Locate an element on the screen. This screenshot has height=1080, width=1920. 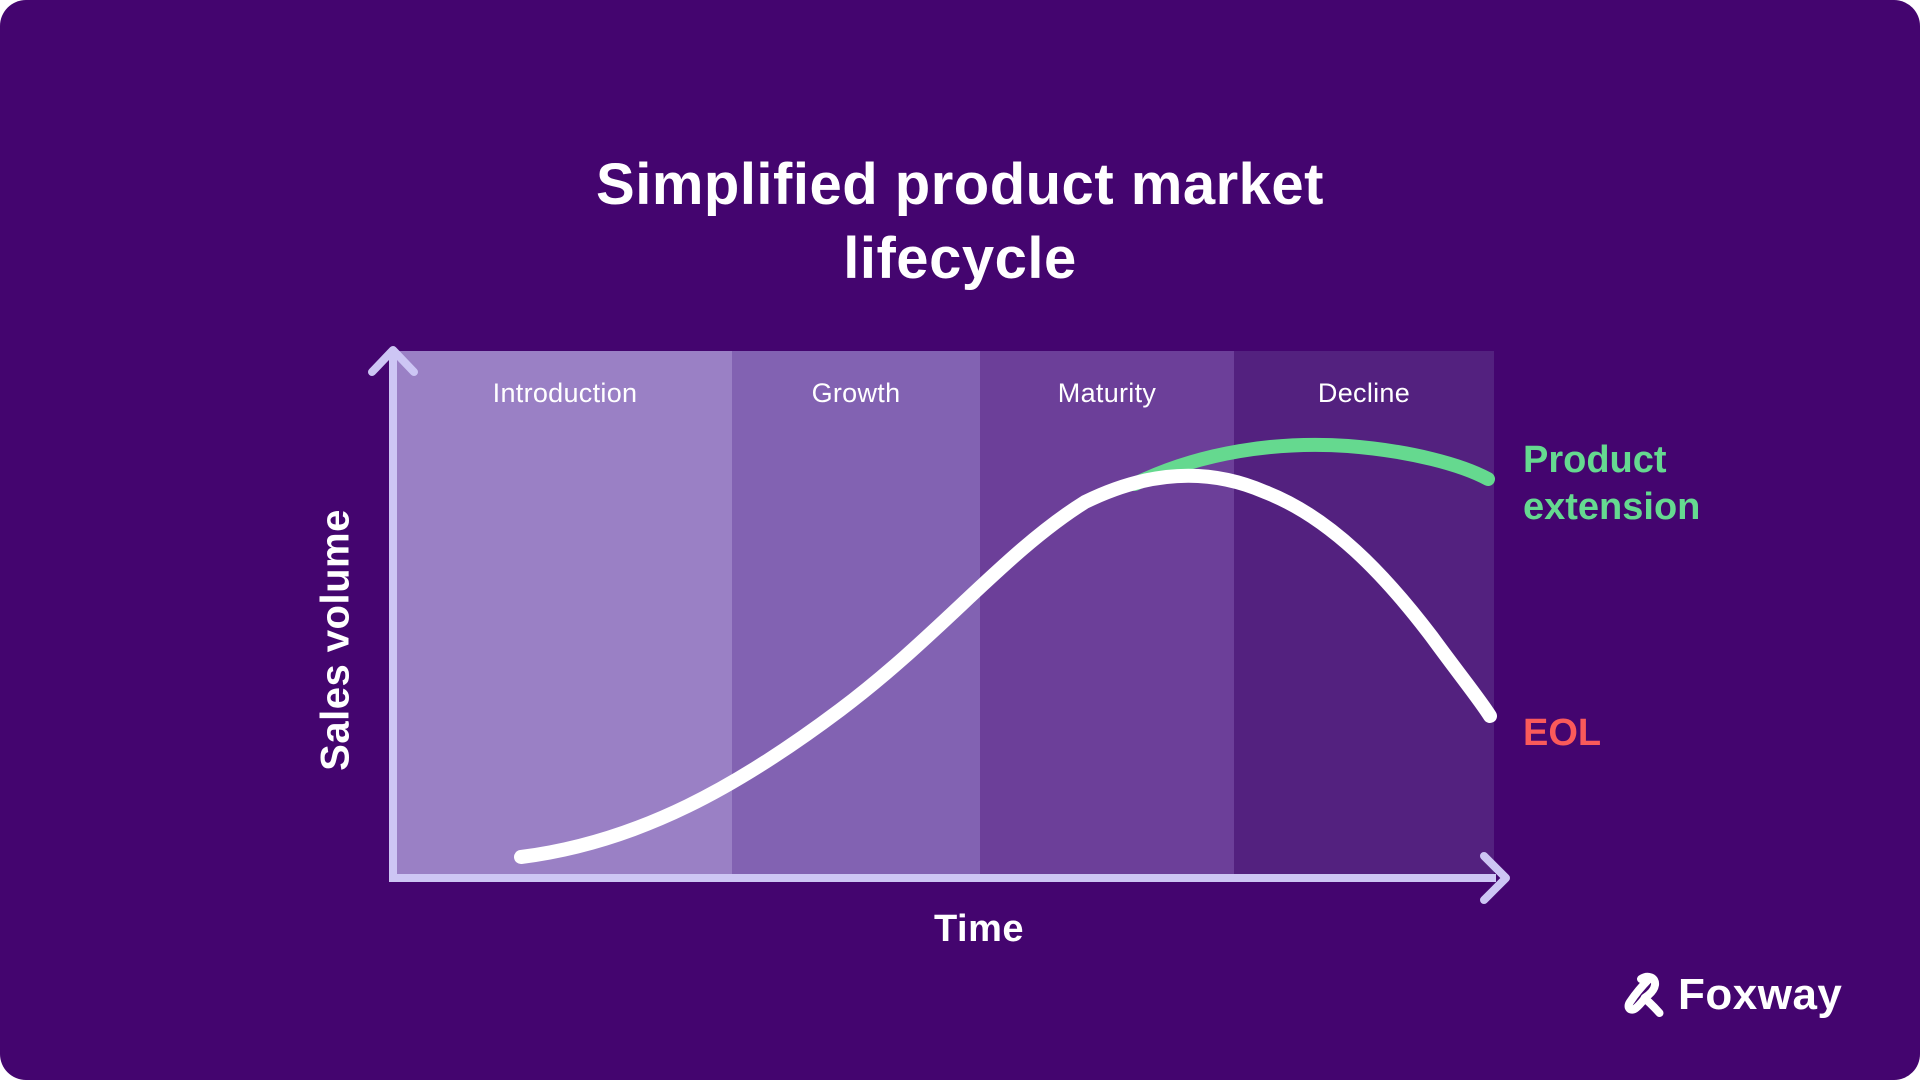
foxway-mark-icon is located at coordinates (1644, 994).